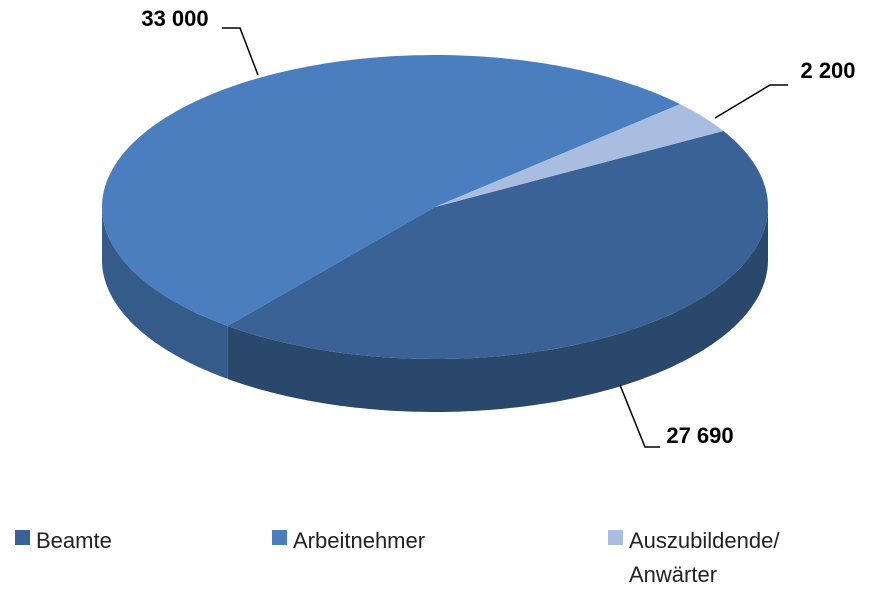 Image resolution: width=876 pixels, height=592 pixels. I want to click on legend-label: Arbeitnehmer, so click(359, 540).